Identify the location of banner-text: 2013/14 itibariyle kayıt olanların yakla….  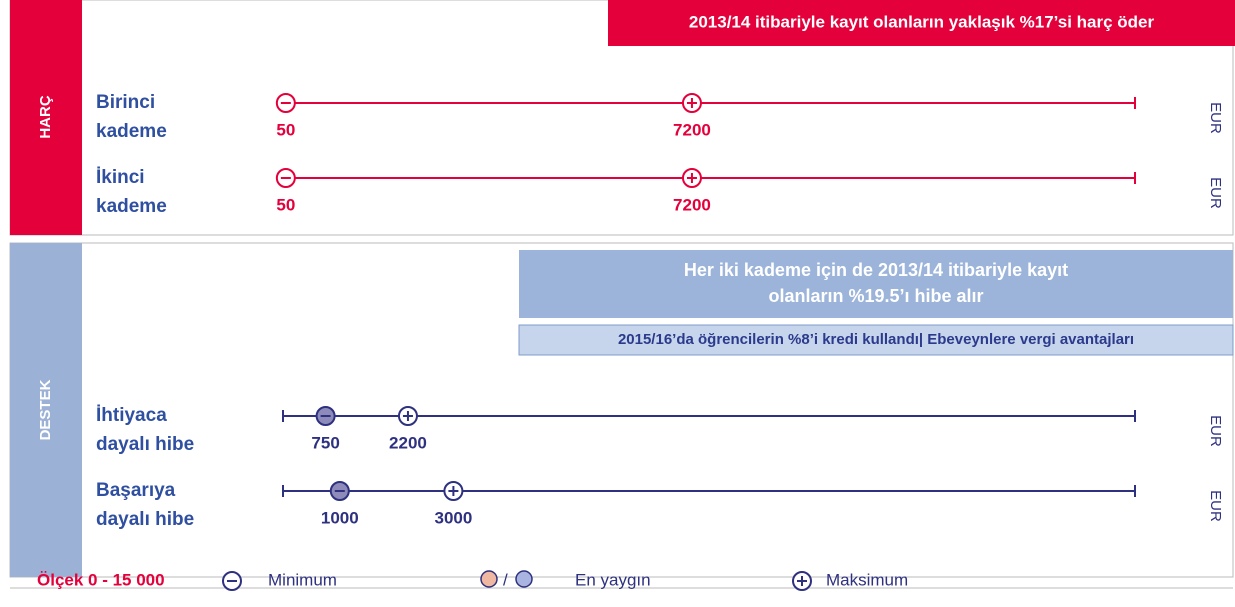
(922, 21).